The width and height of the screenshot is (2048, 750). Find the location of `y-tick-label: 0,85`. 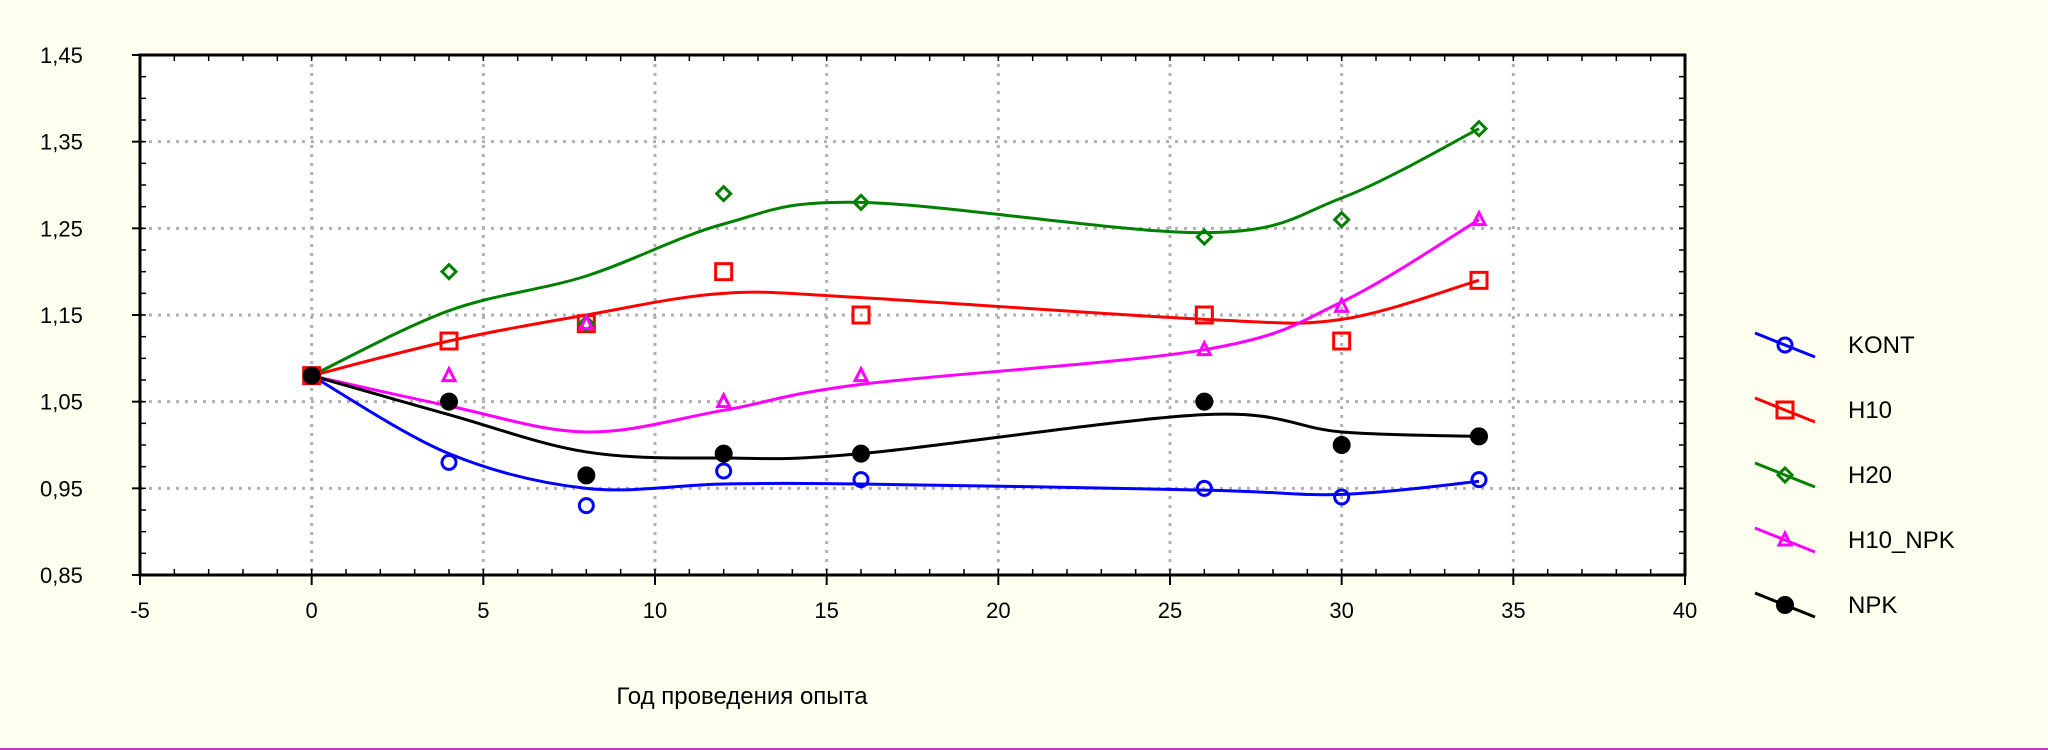

y-tick-label: 0,85 is located at coordinates (61, 575).